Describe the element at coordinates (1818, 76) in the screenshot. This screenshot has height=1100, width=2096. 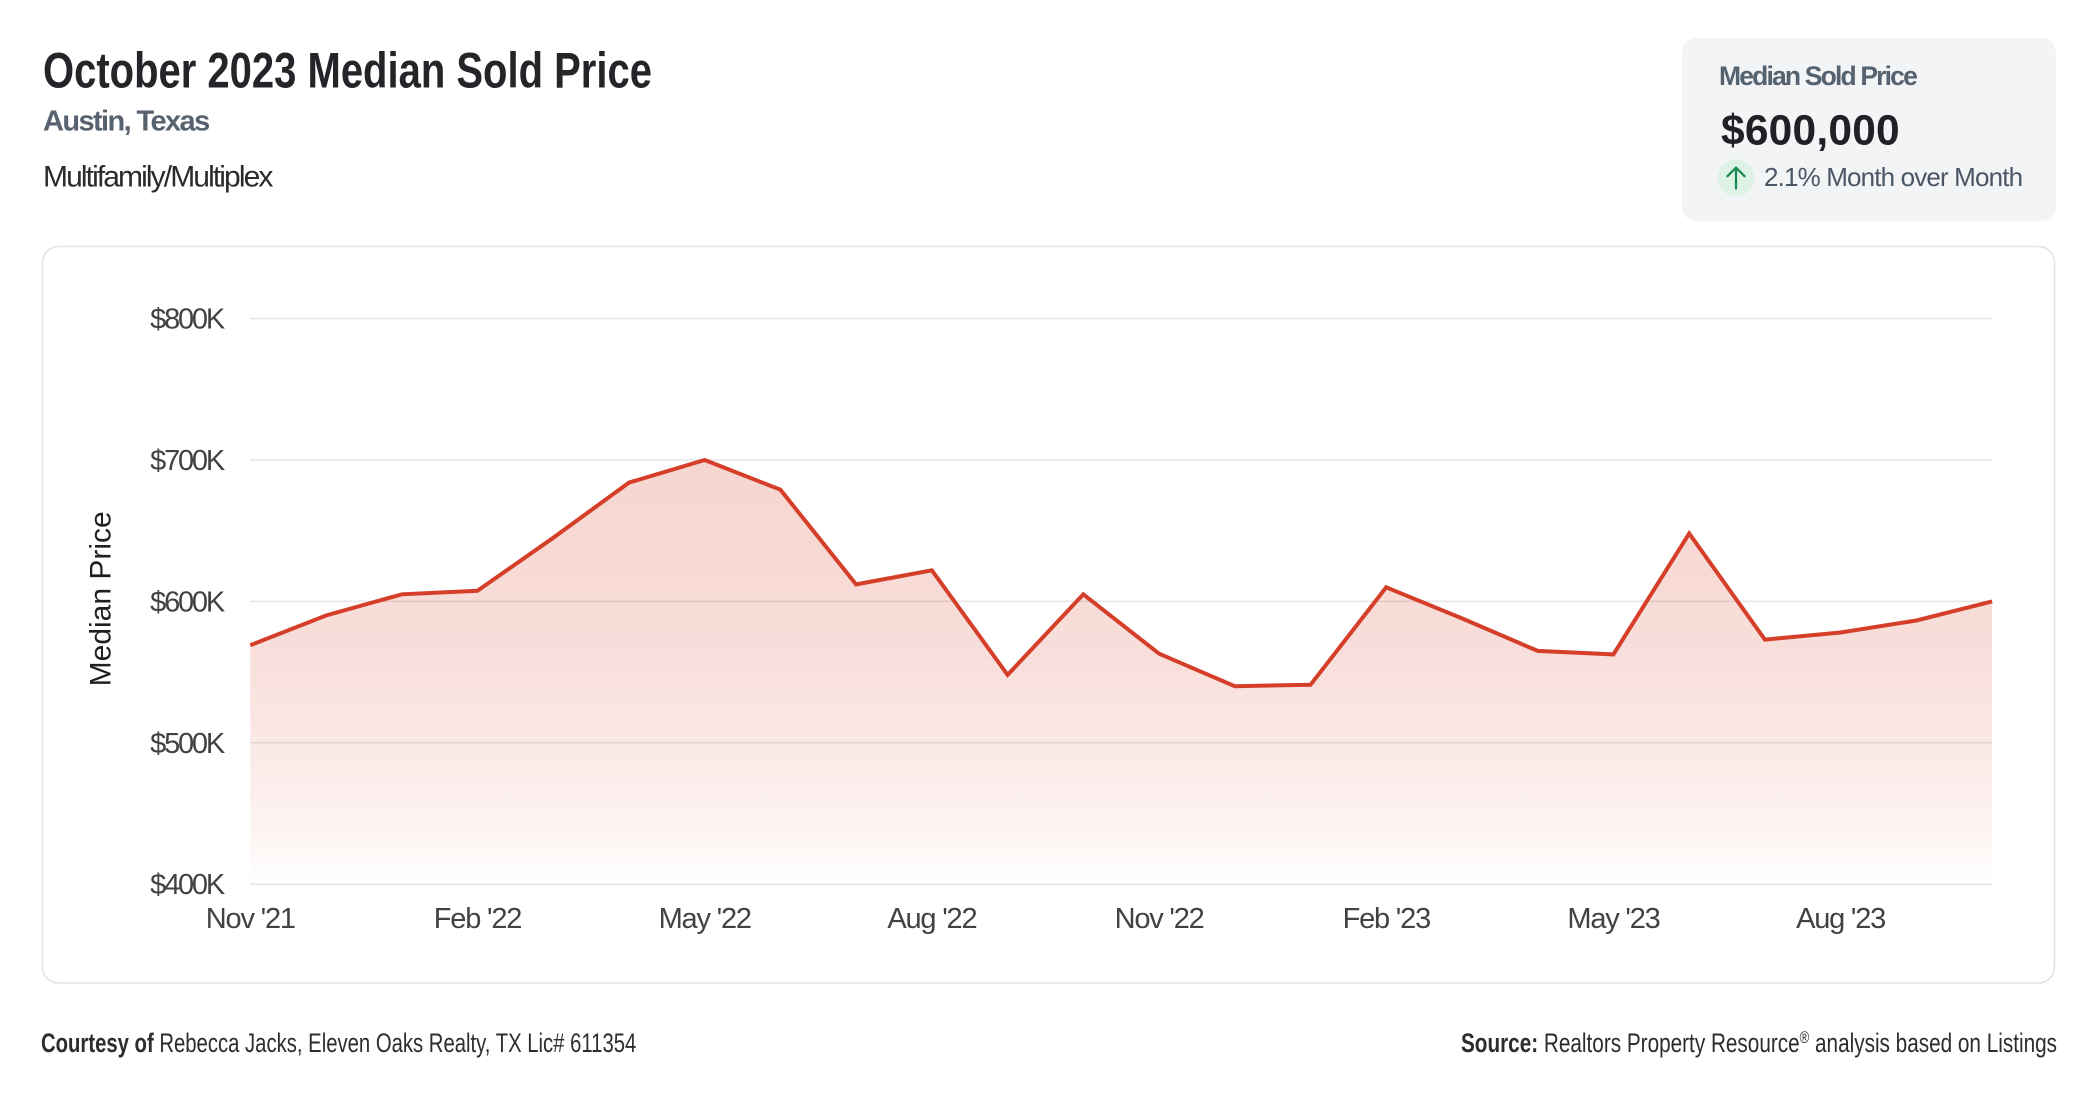
I see `svg-text: Median Sold Price` at that location.